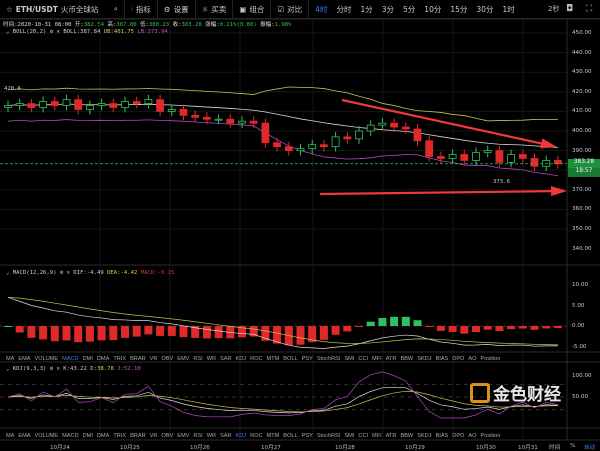  What do you see at coordinates (485, 9) in the screenshot?
I see `timeframe-item: 30分` at bounding box center [485, 9].